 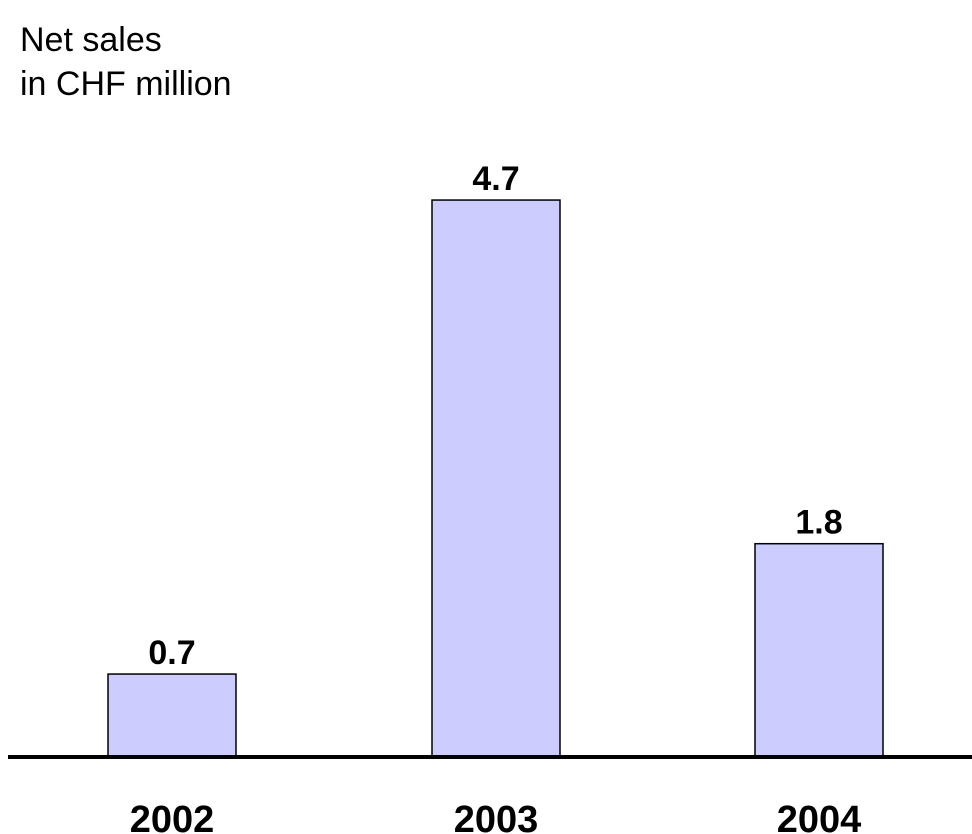 I want to click on chart-title-block: Net sales in CHF million, so click(x=126, y=62).